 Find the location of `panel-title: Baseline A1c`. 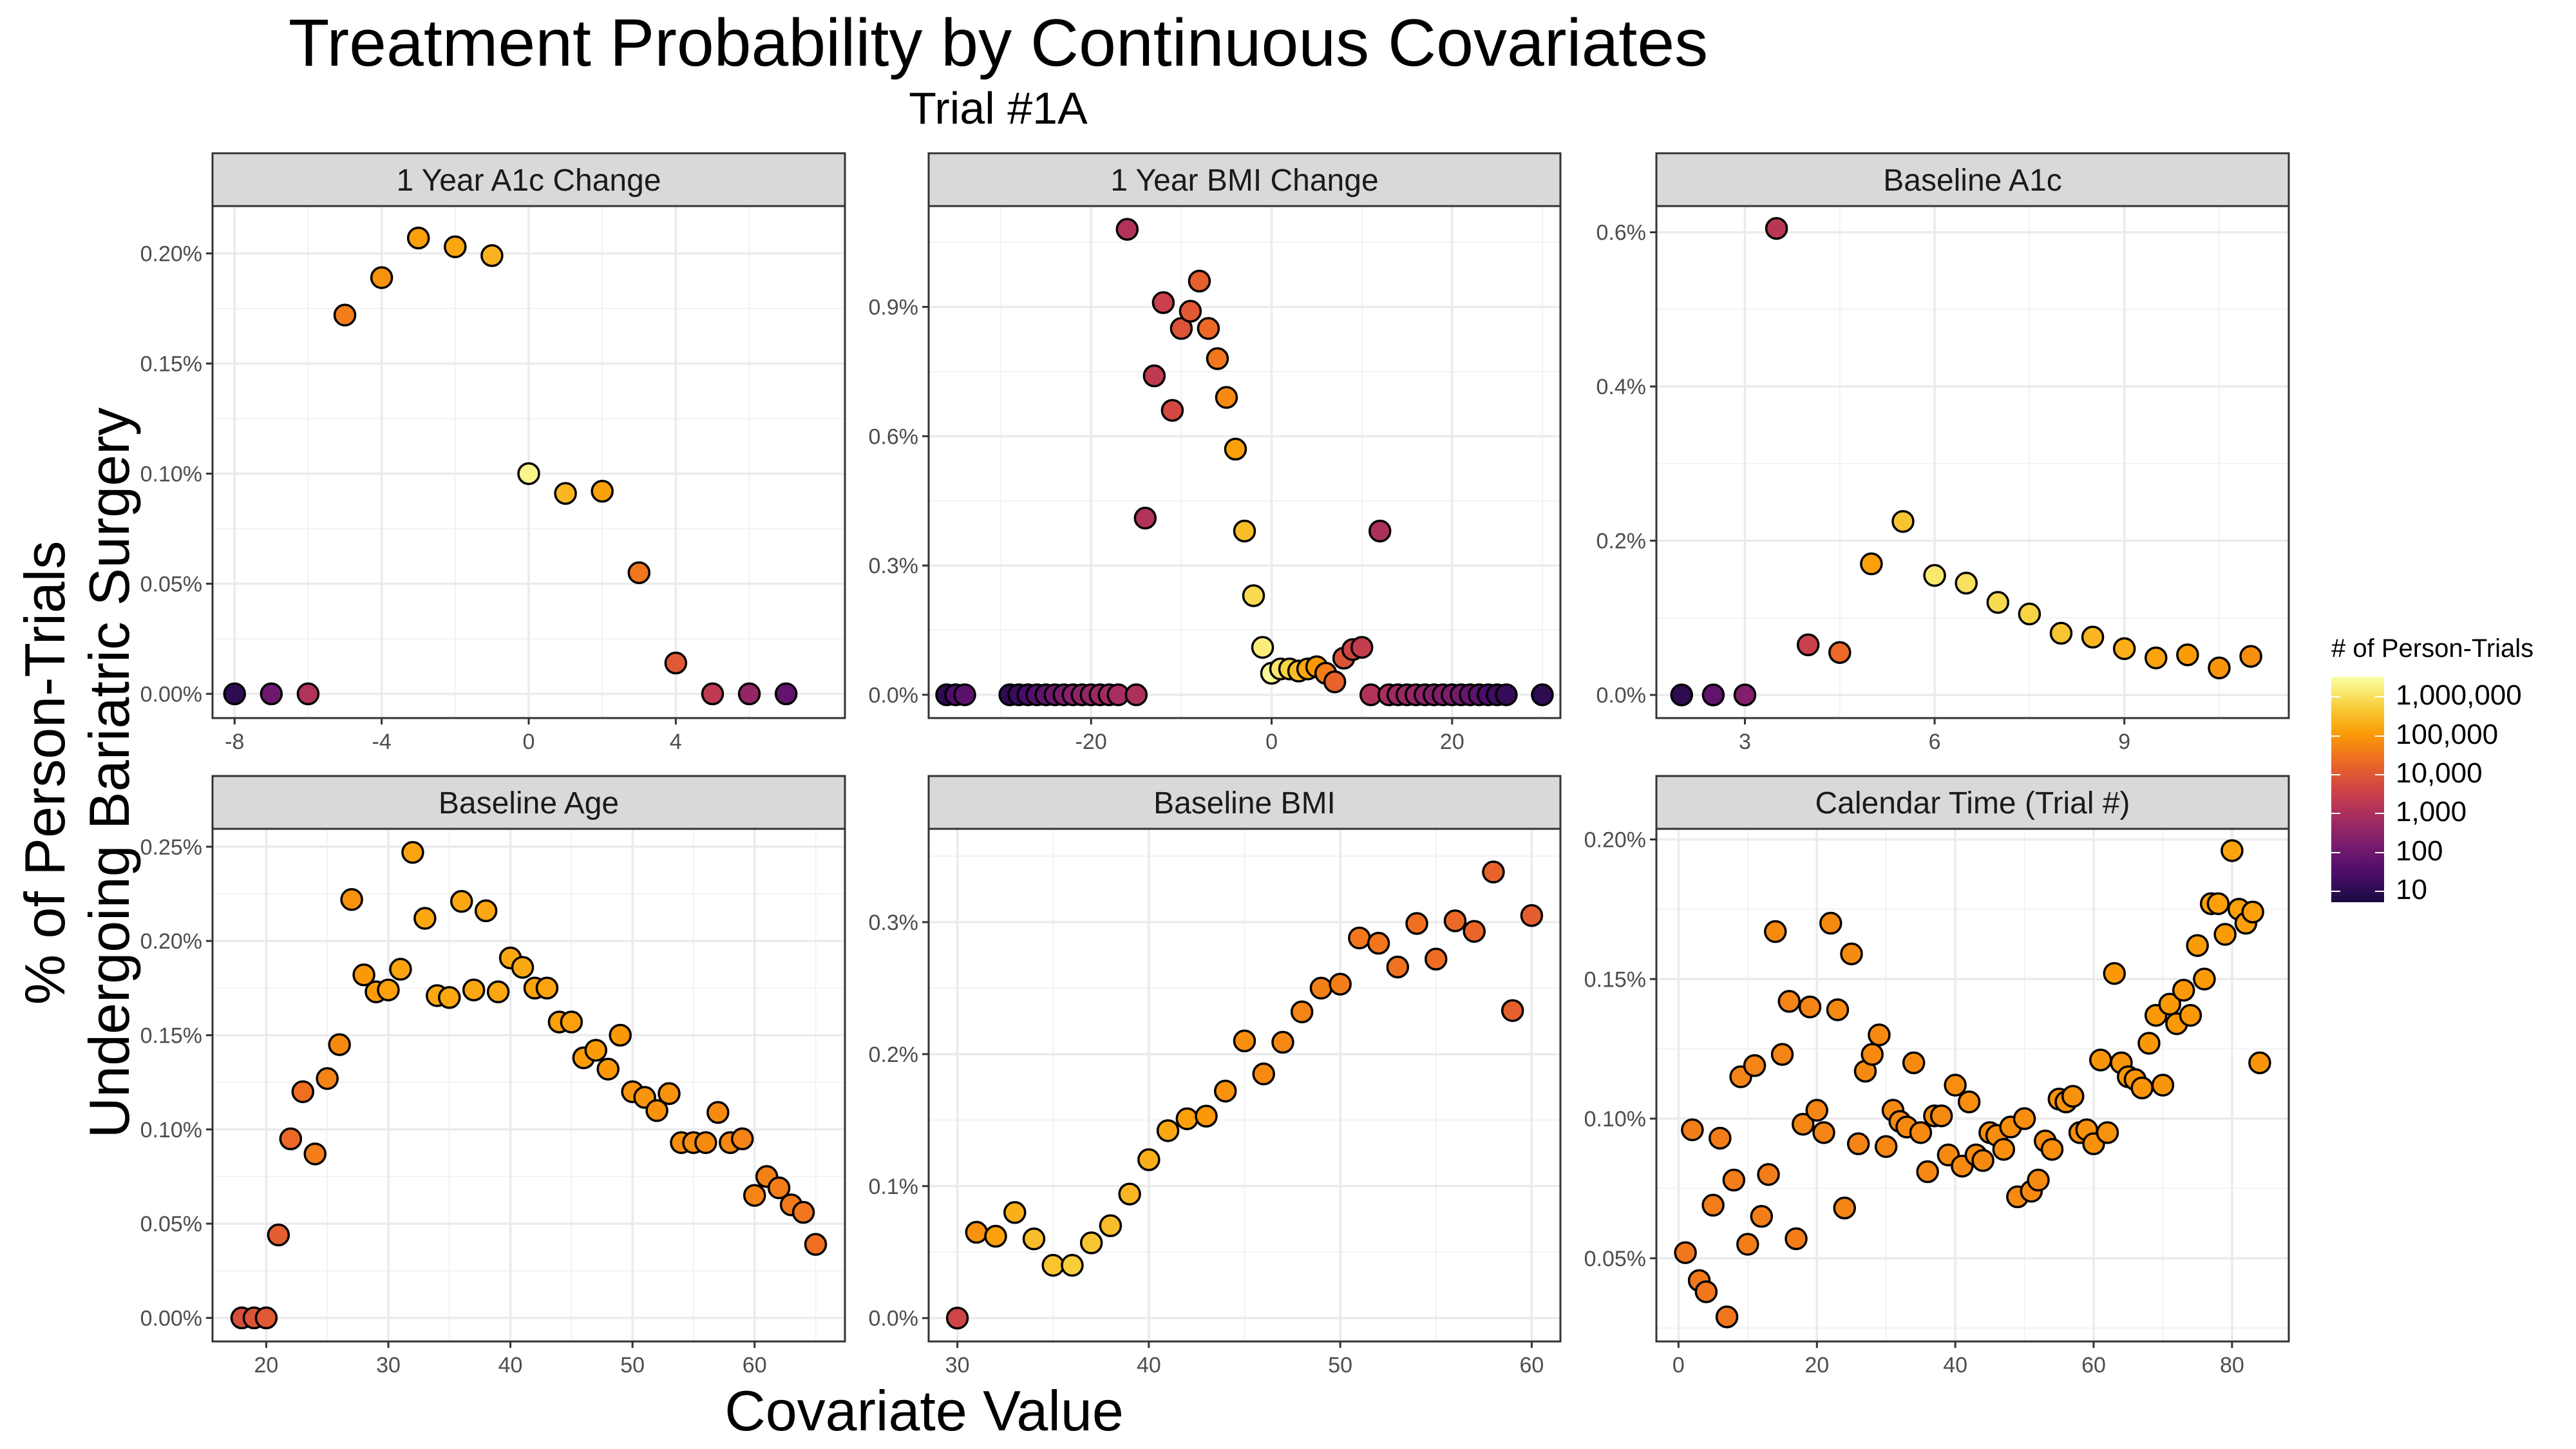

panel-title: Baseline A1c is located at coordinates (1973, 181).